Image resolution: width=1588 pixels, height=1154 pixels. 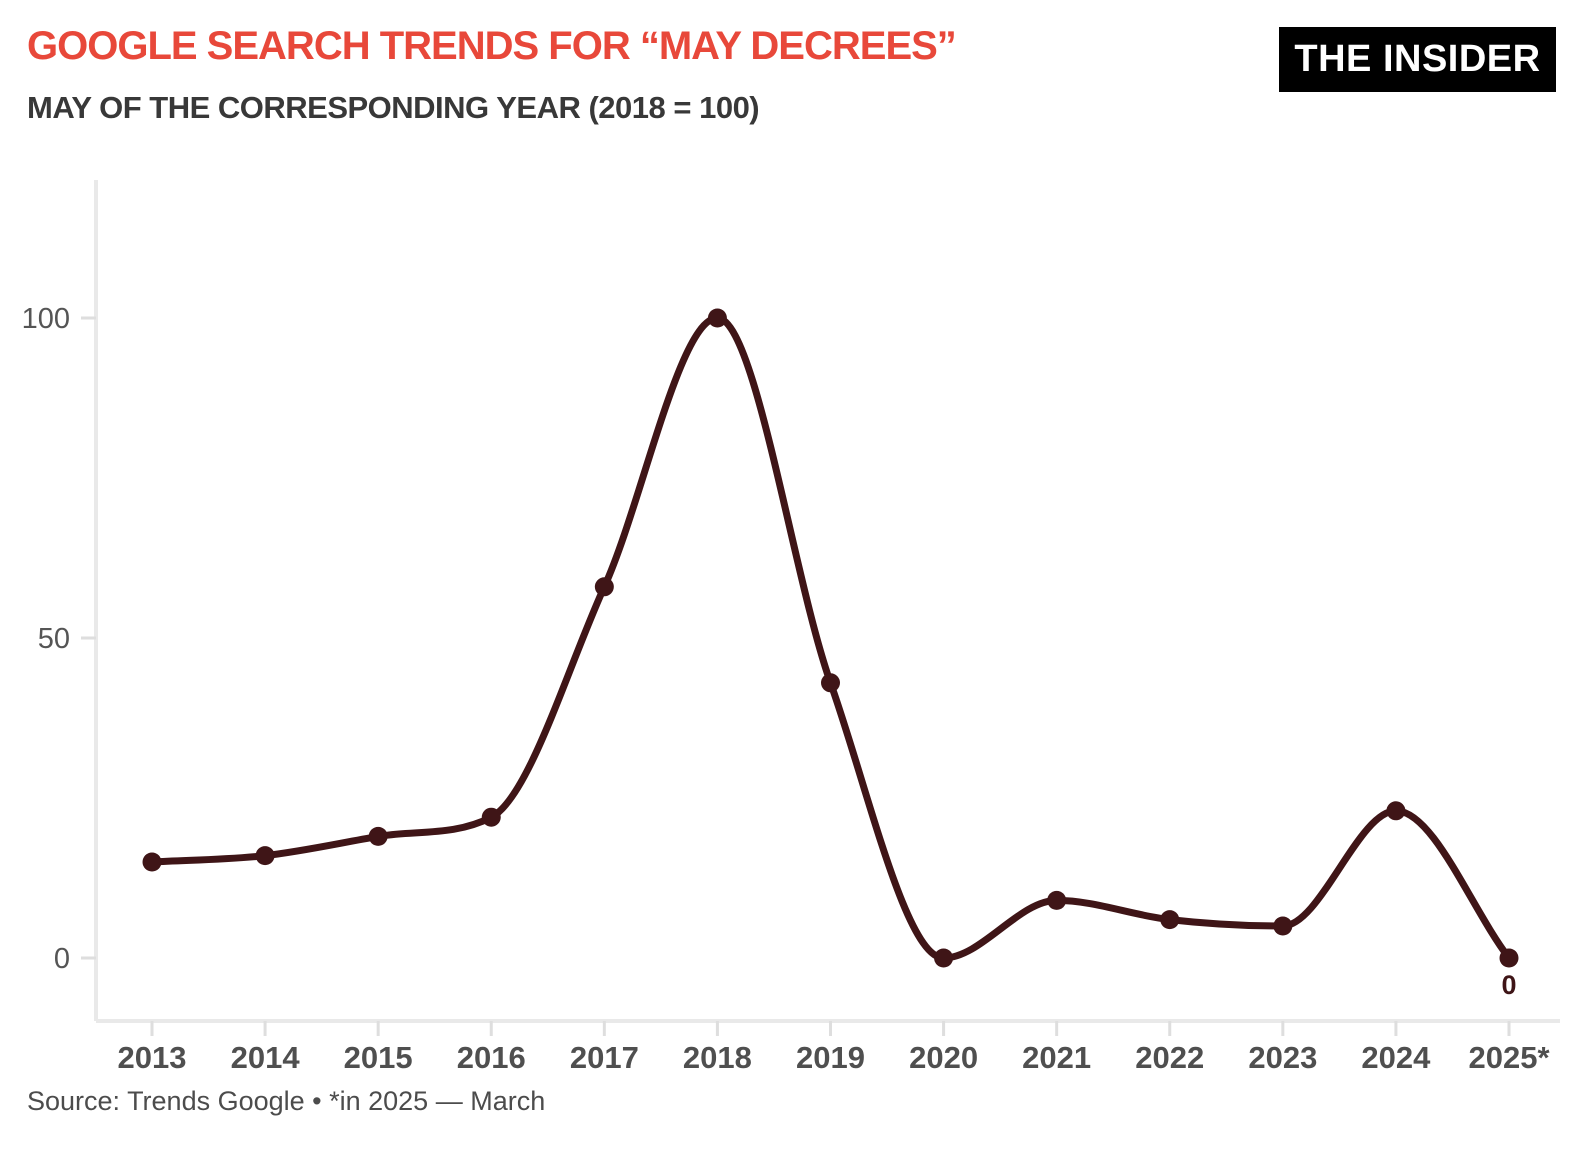 I want to click on x-tick-label: 2013, so click(x=152, y=1057).